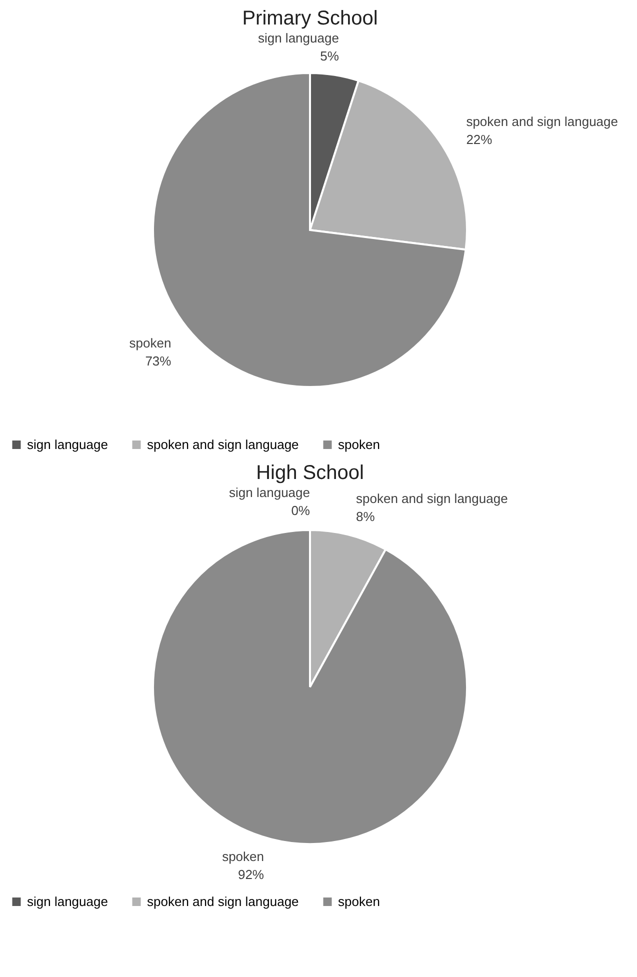  Describe the element at coordinates (269, 492) in the screenshot. I see `category-label: sign language` at that location.